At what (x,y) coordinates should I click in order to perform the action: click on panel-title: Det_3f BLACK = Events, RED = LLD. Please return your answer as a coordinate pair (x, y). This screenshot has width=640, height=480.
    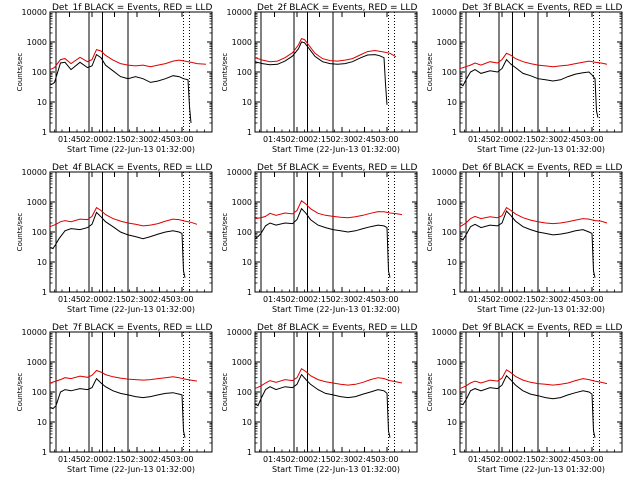
    Looking at the image, I should click on (542, 8).